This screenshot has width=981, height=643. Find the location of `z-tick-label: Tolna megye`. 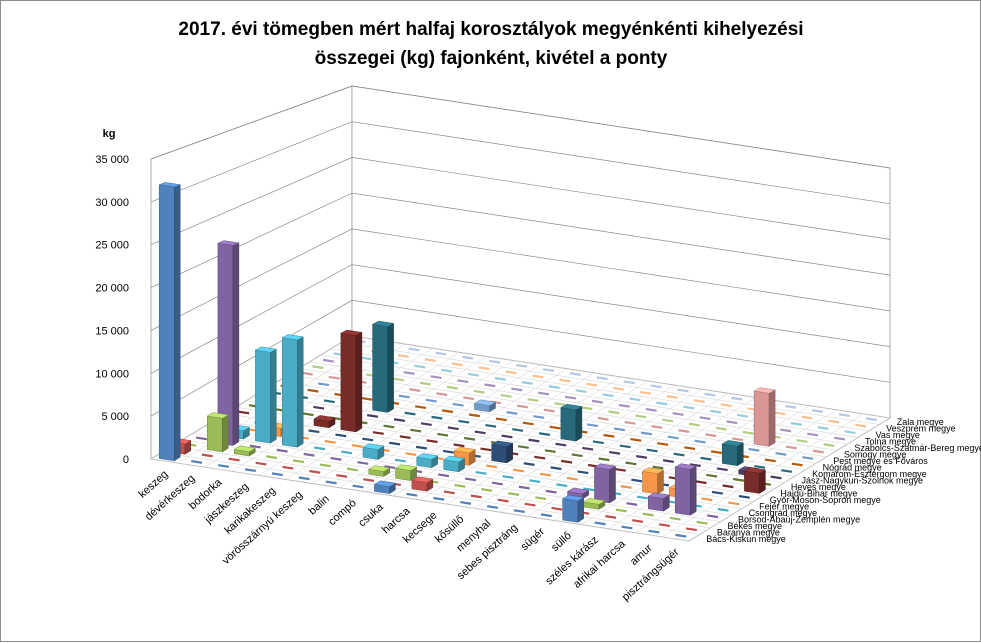

z-tick-label: Tolna megye is located at coordinates (890, 442).